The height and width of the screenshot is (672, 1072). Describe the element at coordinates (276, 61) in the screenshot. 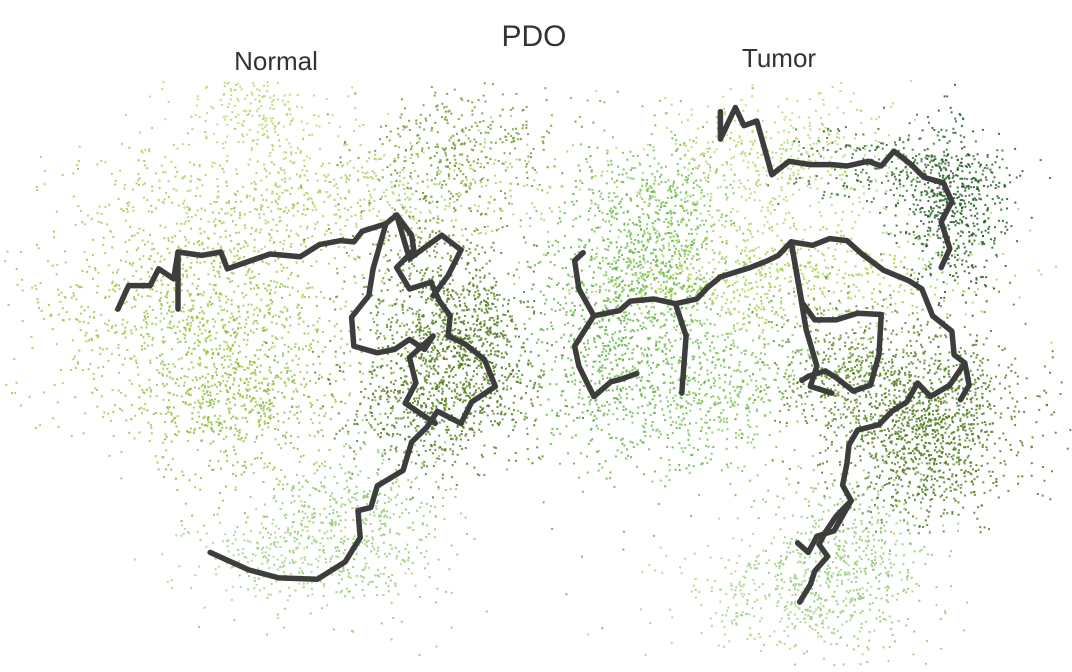

I see `panel-title-normal: Normal` at that location.